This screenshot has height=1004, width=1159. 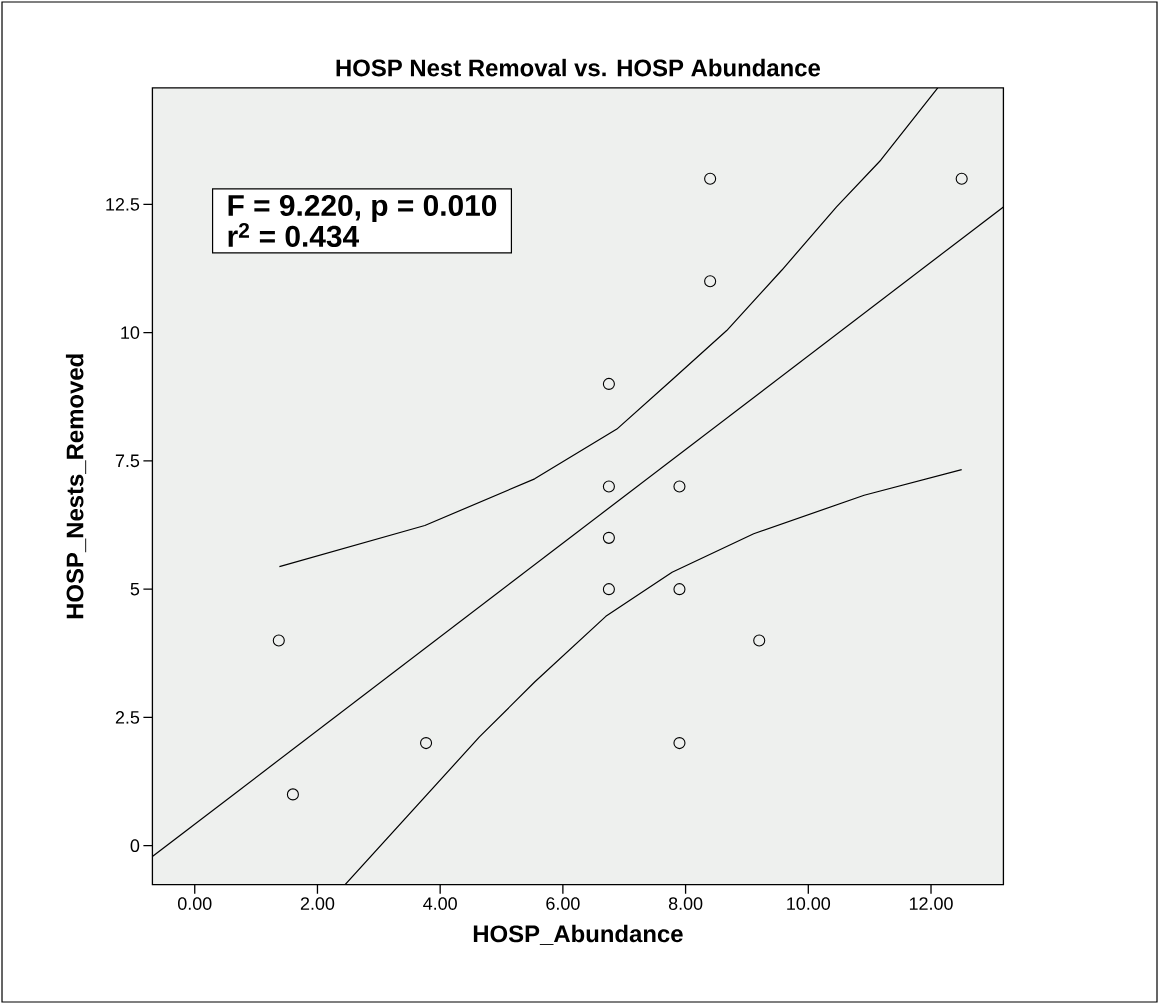 I want to click on x-tick-label: 2.00, so click(x=317, y=903).